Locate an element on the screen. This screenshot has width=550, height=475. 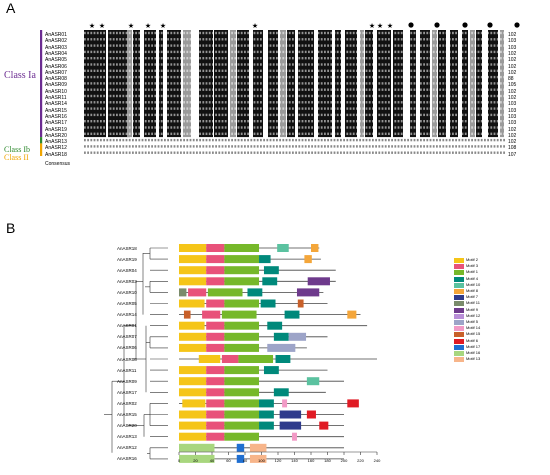
axis-tick-label: 160 is located at coordinates (311, 460).